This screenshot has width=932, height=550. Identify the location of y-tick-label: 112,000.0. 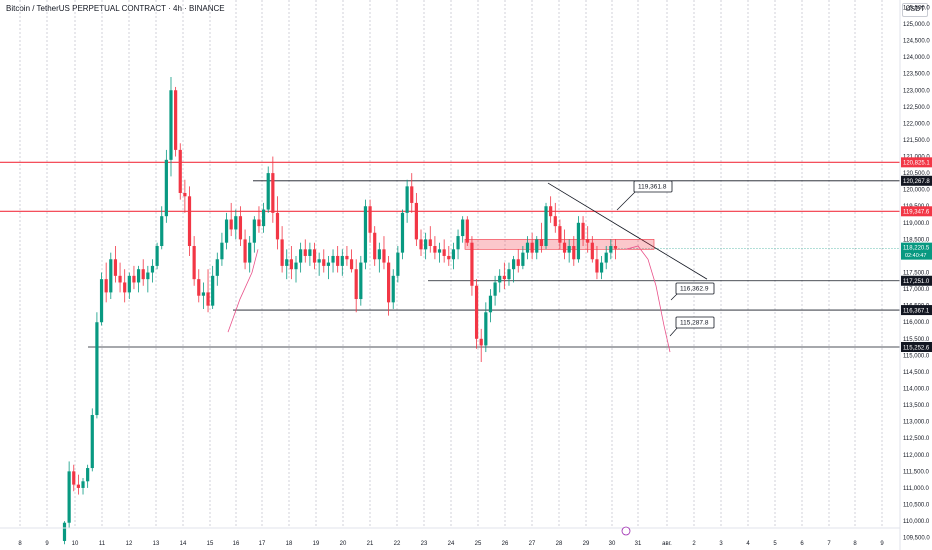
(916, 456).